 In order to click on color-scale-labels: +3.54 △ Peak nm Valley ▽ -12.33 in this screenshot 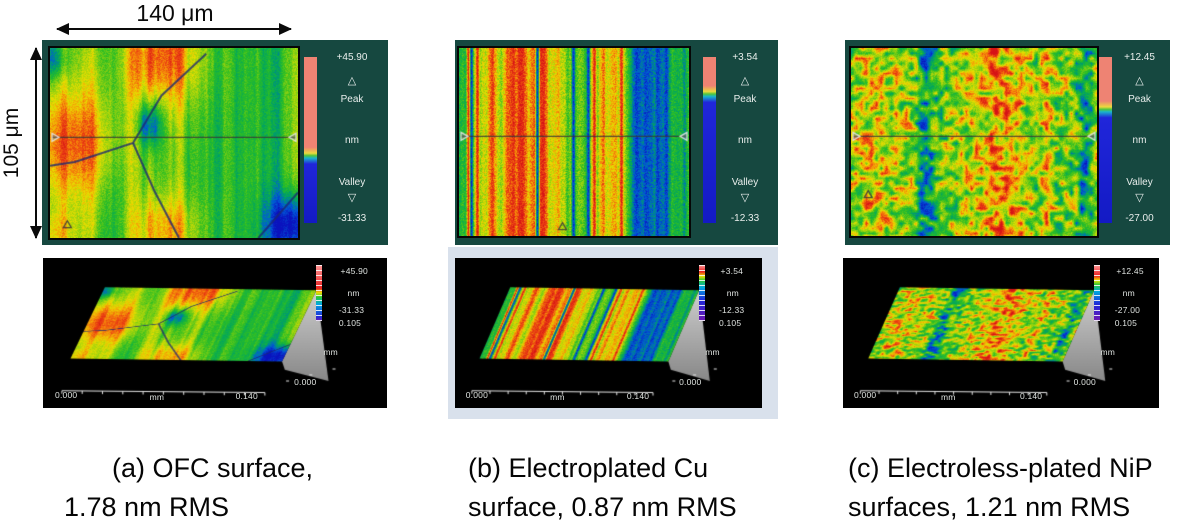, I will do `click(745, 142)`.